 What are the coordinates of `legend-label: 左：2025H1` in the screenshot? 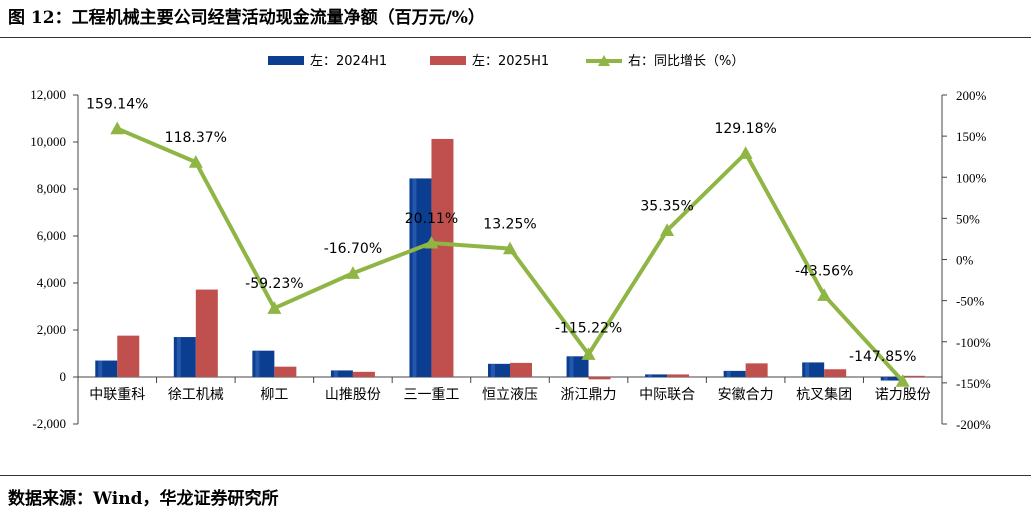 It's located at (510, 61).